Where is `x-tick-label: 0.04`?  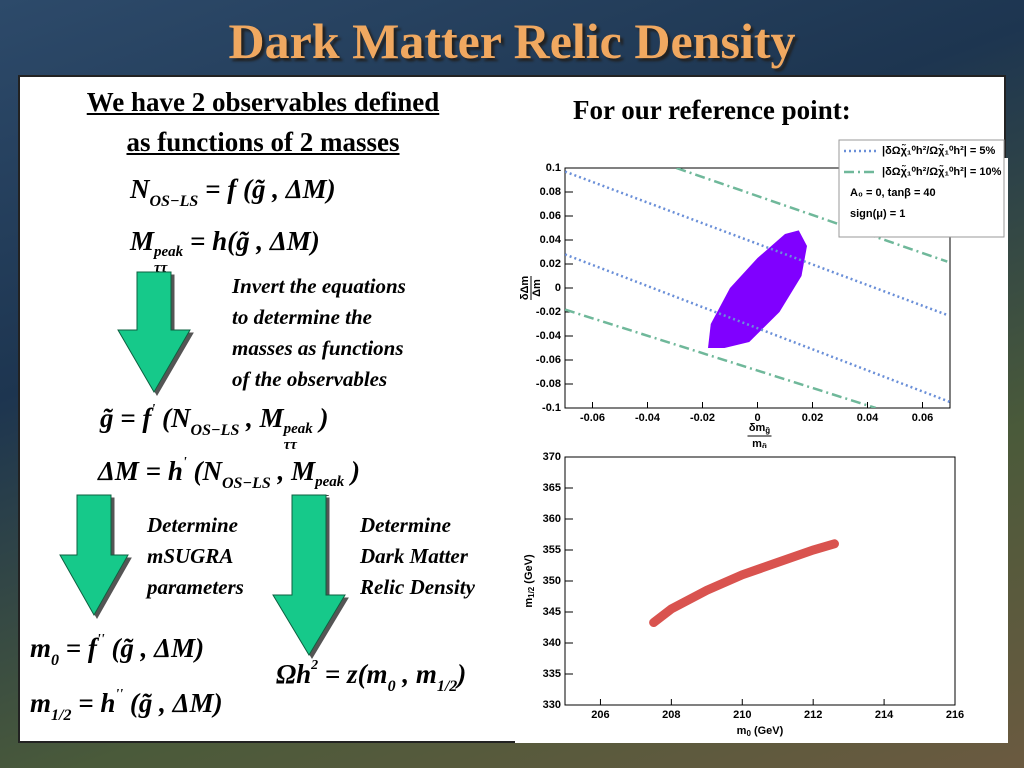 x-tick-label: 0.04 is located at coordinates (868, 418).